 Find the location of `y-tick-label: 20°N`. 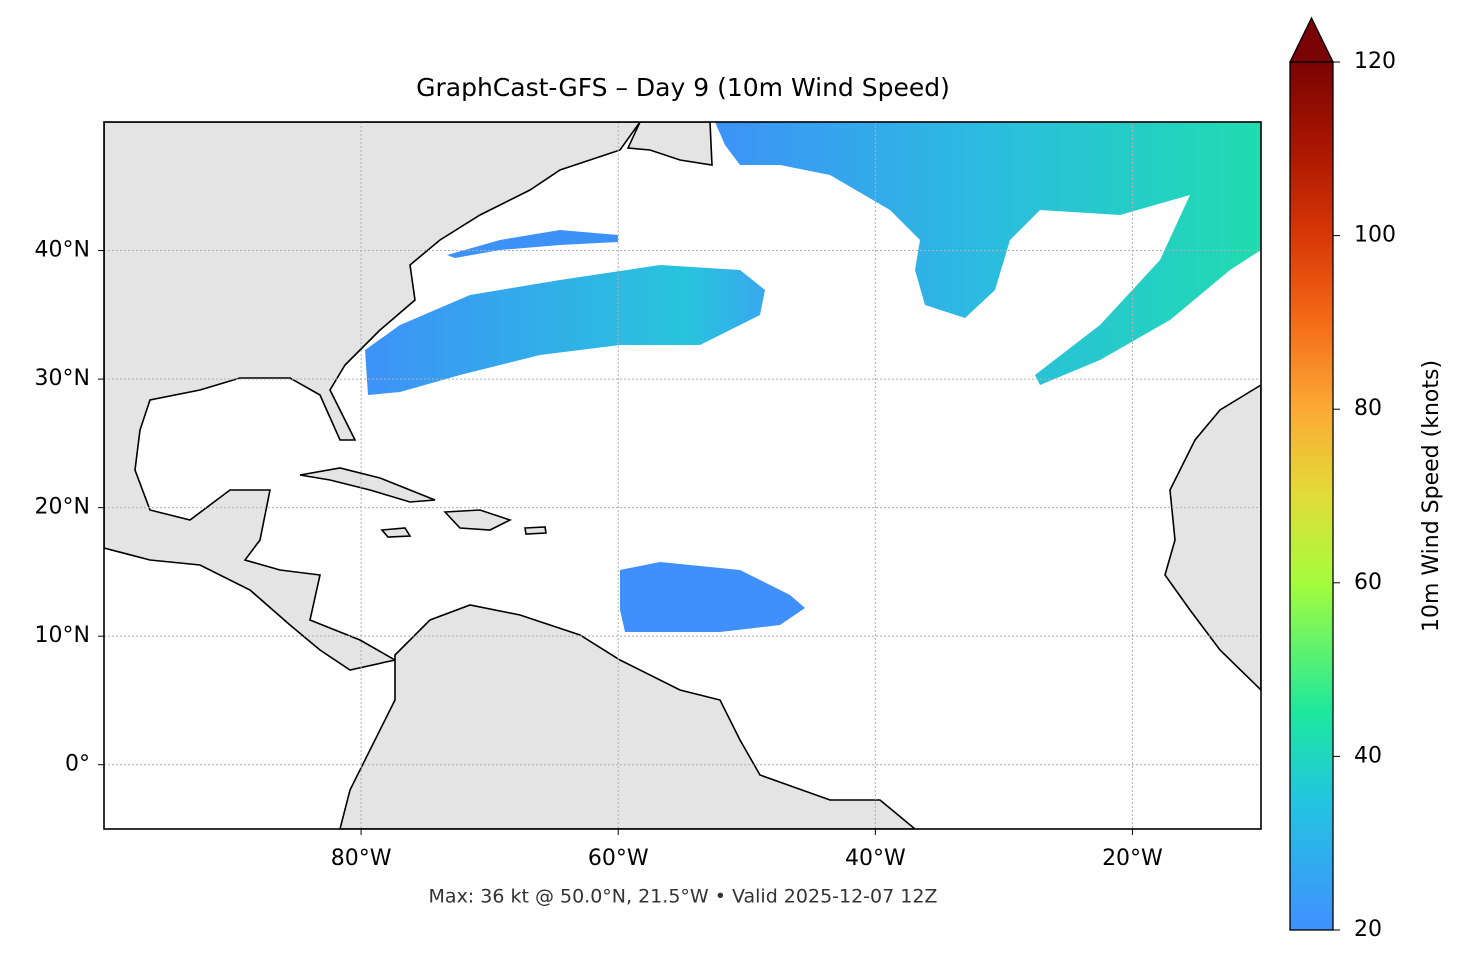

y-tick-label: 20°N is located at coordinates (62, 507).